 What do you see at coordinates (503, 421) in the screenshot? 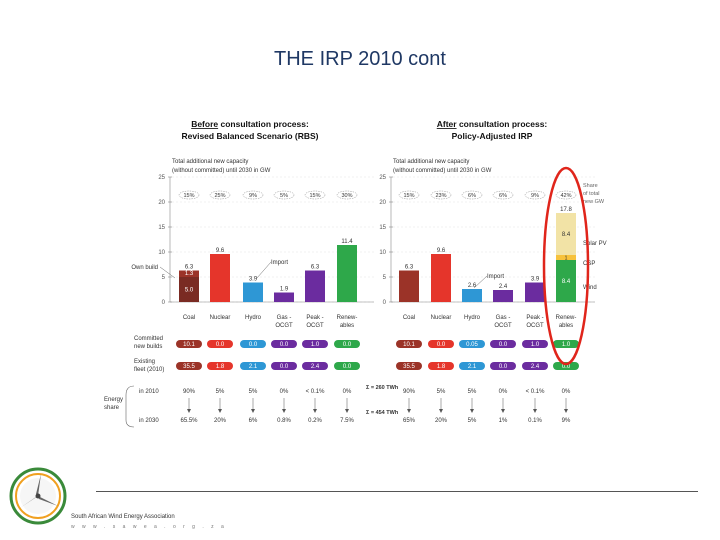
I see `right-share-2030: 1%` at bounding box center [503, 421].